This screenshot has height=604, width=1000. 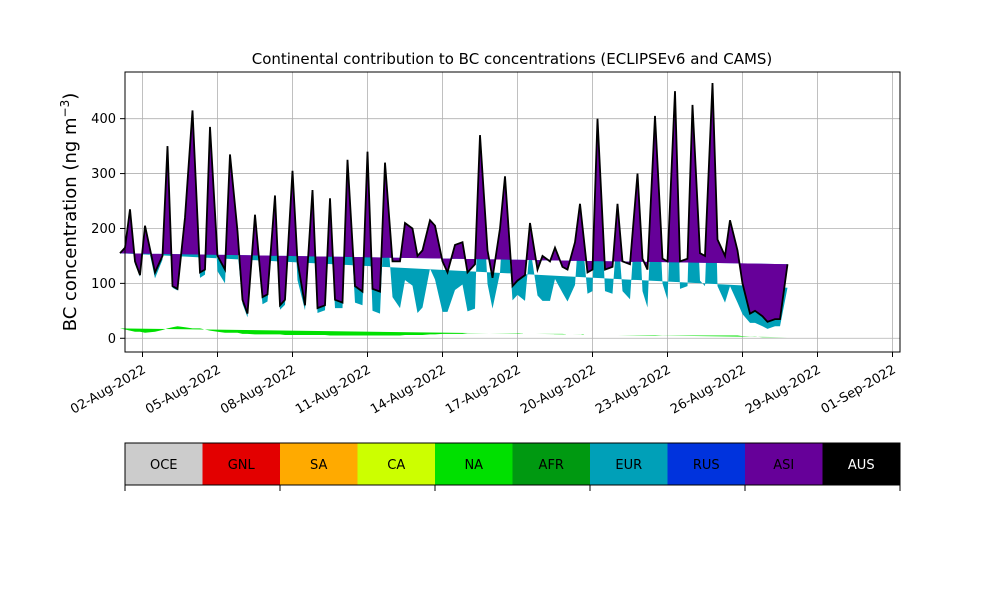 I want to click on y-tick-label: 0, so click(x=112, y=339).